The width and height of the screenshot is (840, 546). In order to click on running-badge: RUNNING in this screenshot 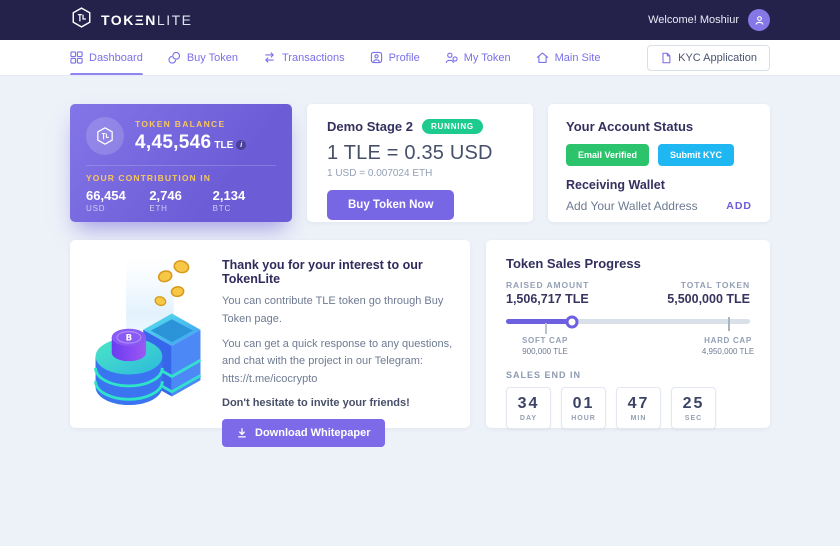, I will do `click(452, 126)`.